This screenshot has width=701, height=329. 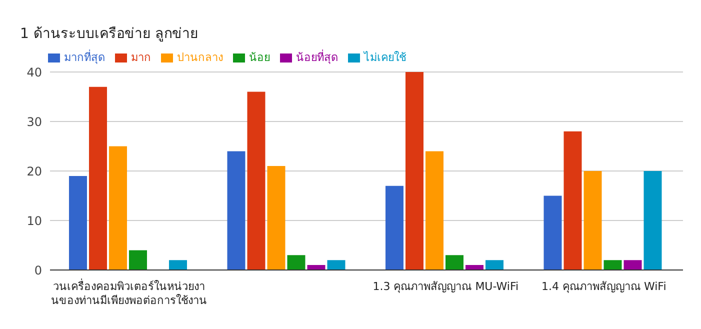 I want to click on x-tick-label: 1.3 คุณภาพสัญญาณ MU-WiFi, so click(x=445, y=286).